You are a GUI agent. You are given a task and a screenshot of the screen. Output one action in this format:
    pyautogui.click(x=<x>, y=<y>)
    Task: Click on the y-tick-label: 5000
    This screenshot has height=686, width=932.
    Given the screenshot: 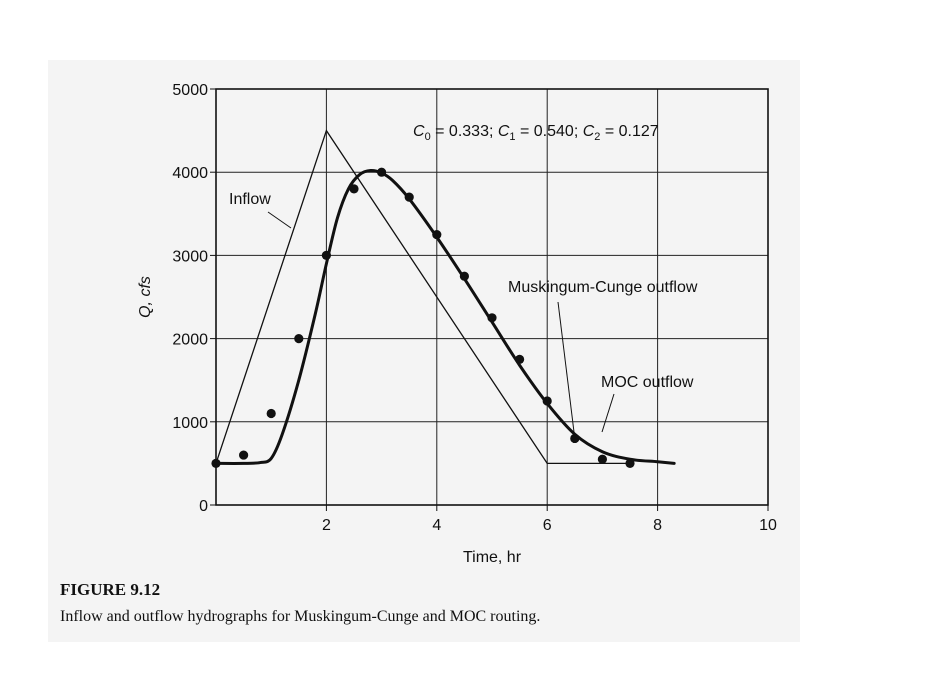 What is the action you would take?
    pyautogui.click(x=190, y=90)
    